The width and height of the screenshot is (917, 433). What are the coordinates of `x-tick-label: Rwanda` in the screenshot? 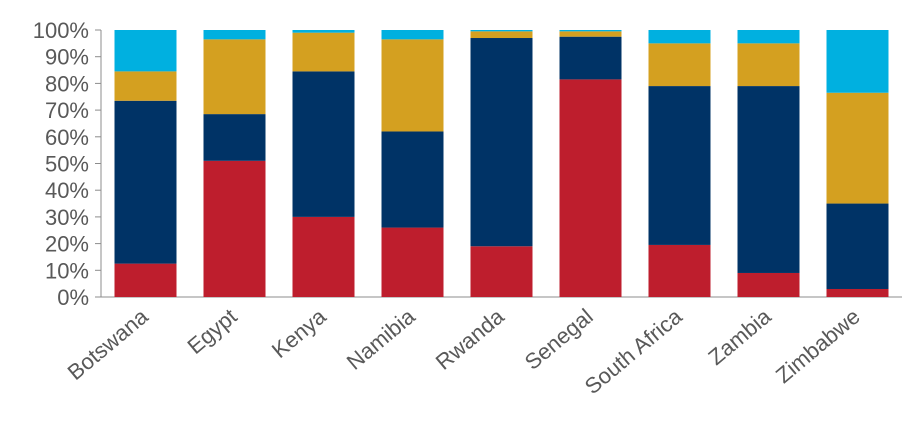 It's located at (470, 339).